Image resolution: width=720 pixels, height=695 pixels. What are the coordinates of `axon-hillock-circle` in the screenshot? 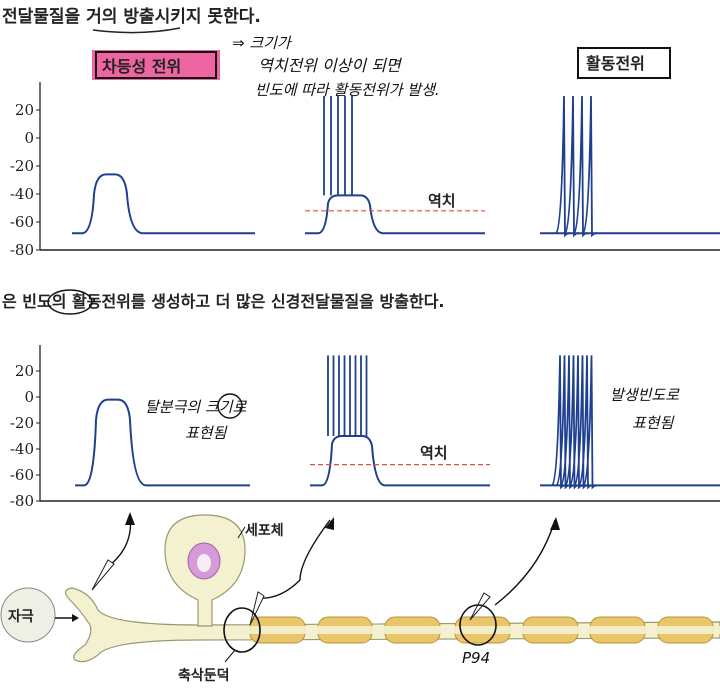 It's located at (242, 630).